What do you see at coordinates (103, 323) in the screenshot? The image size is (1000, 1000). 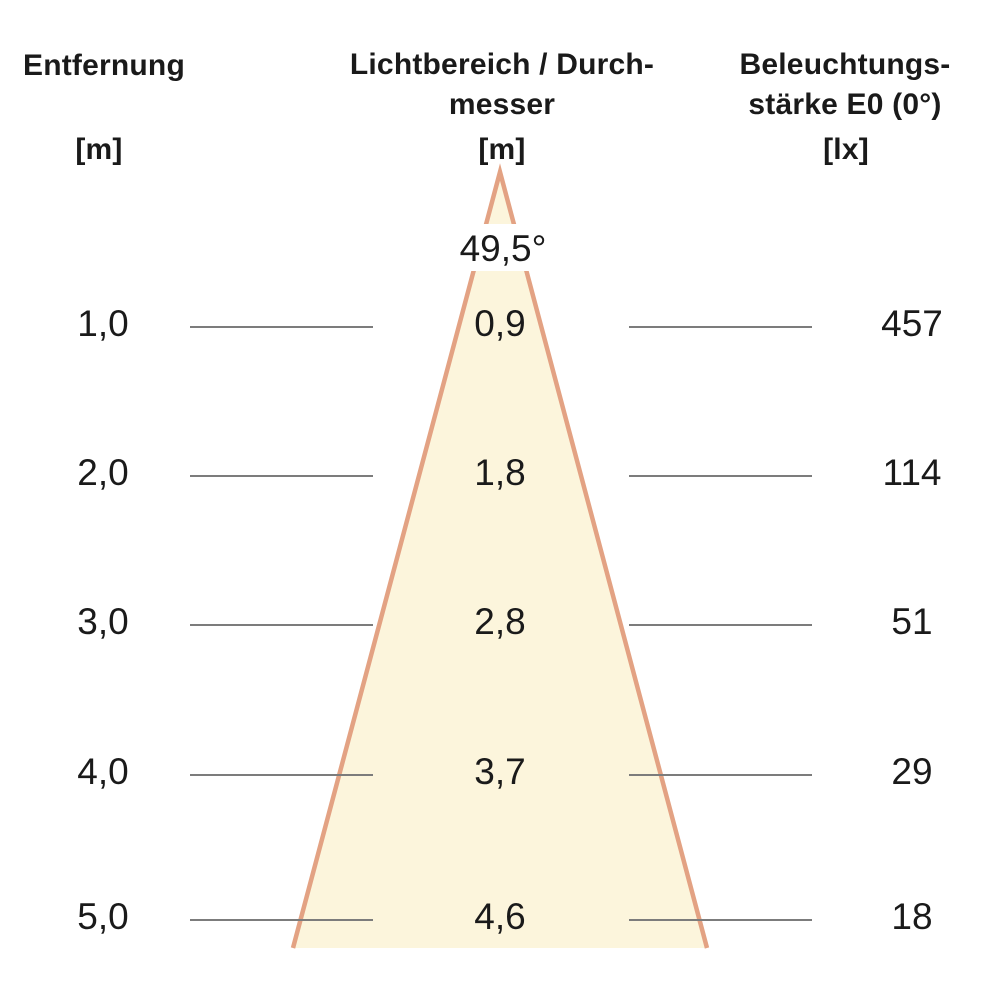 I see `distance-value: 1,0` at bounding box center [103, 323].